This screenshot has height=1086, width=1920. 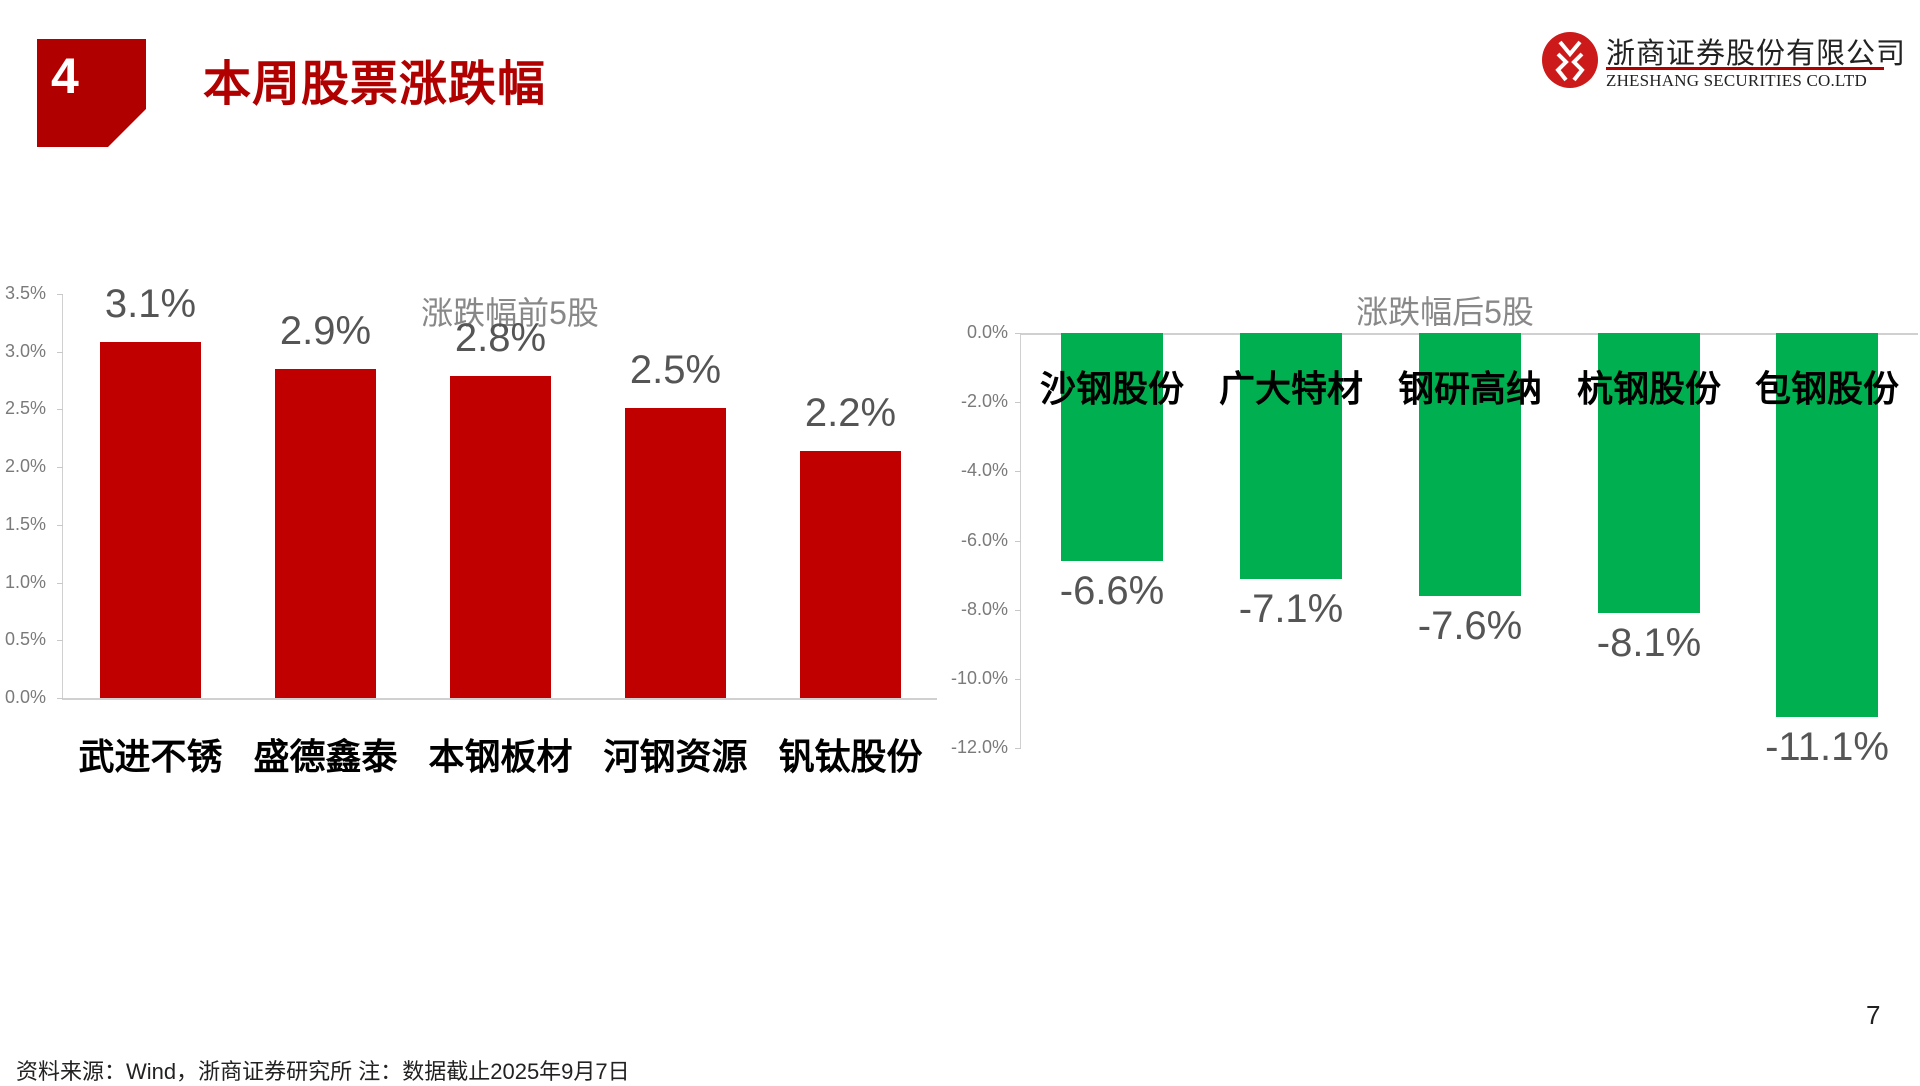 What do you see at coordinates (1112, 591) in the screenshot?
I see `data-label: -6.6%` at bounding box center [1112, 591].